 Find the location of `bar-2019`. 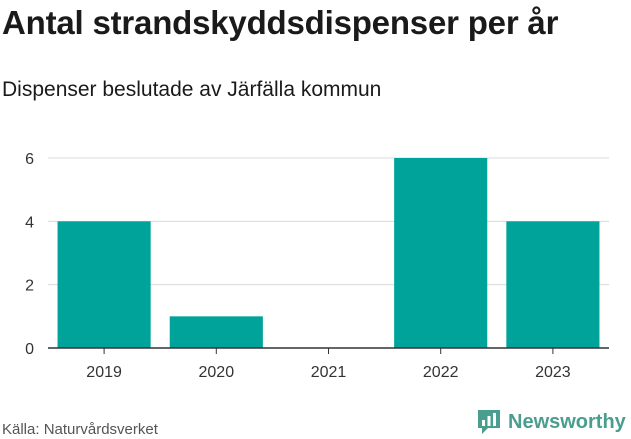

bar-2019 is located at coordinates (104, 284).